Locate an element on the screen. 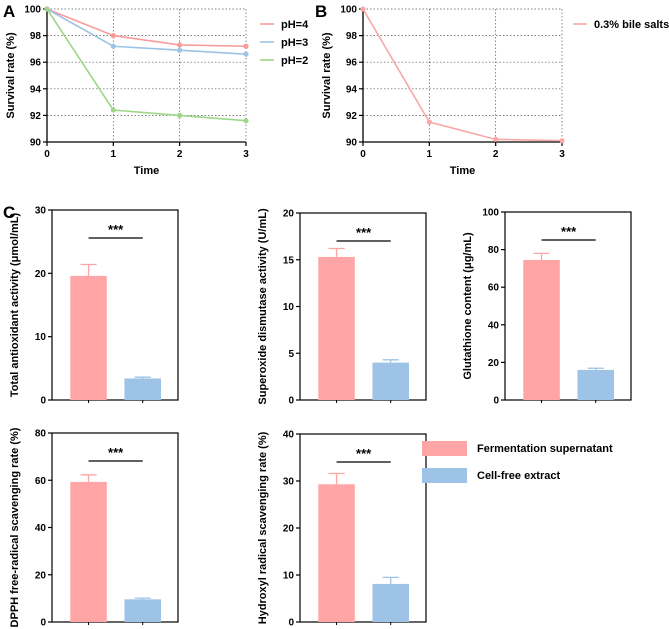 The height and width of the screenshot is (629, 669). y-axis-title: DPPH free-radical scavenging rate (%) is located at coordinates (15, 527).